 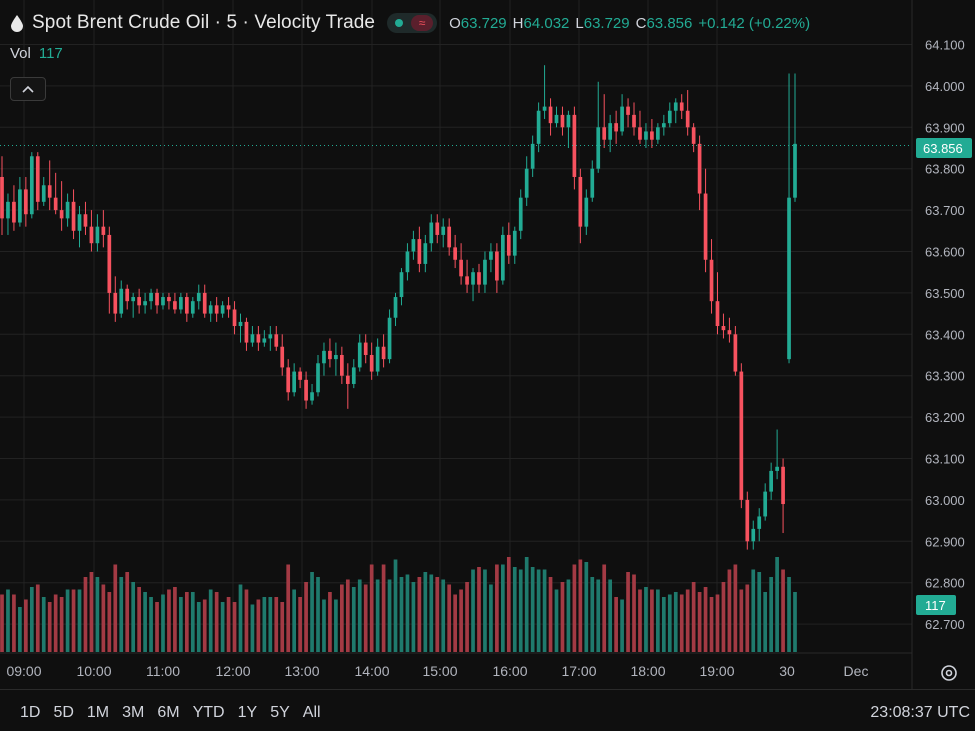 I want to click on time-tick-label: 30, so click(x=787, y=671).